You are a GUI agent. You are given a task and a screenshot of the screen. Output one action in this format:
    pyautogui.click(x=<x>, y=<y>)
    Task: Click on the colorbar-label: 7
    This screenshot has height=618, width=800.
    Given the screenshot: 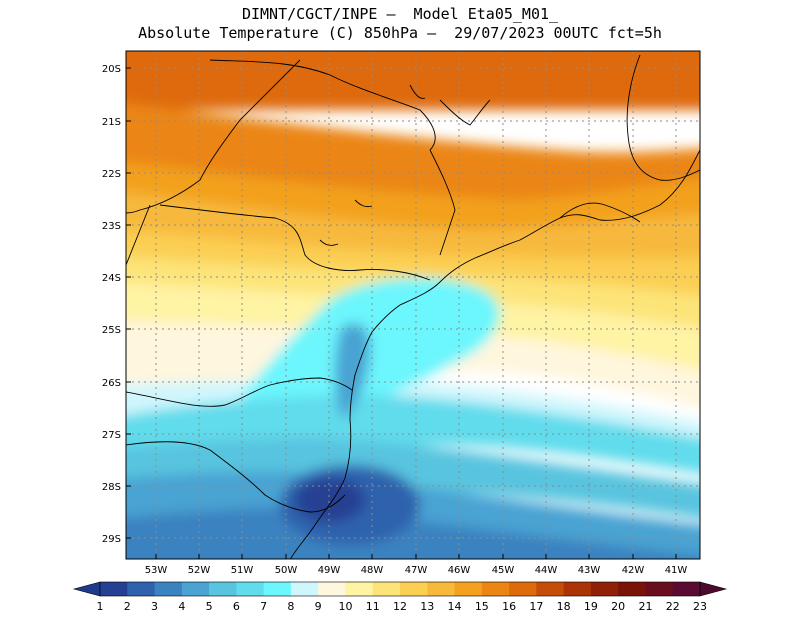 What is the action you would take?
    pyautogui.click(x=263, y=606)
    